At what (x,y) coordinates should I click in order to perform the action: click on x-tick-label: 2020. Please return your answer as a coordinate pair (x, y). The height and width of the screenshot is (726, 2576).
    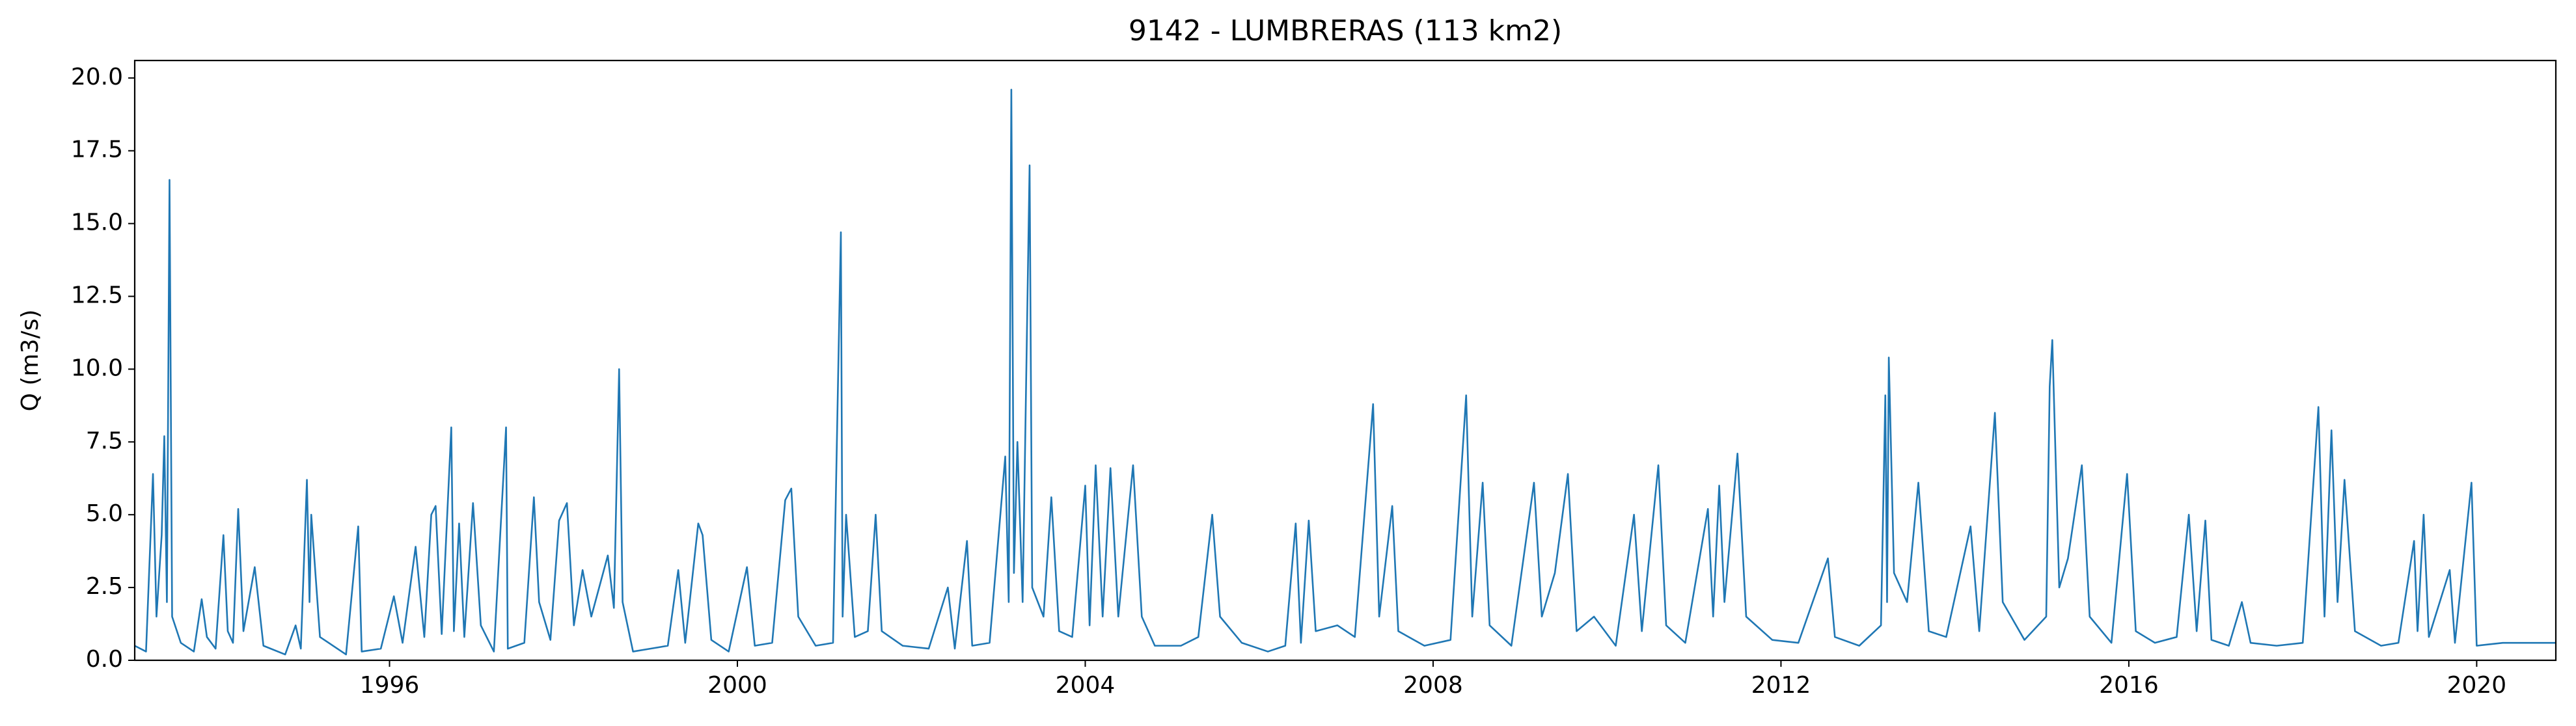
    Looking at the image, I should click on (2477, 685).